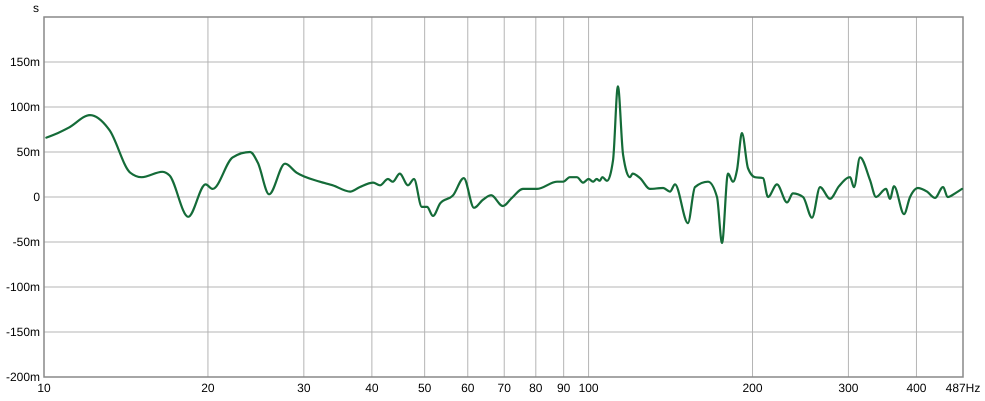 The width and height of the screenshot is (985, 401). What do you see at coordinates (372, 388) in the screenshot?
I see `x-tick-label: 40` at bounding box center [372, 388].